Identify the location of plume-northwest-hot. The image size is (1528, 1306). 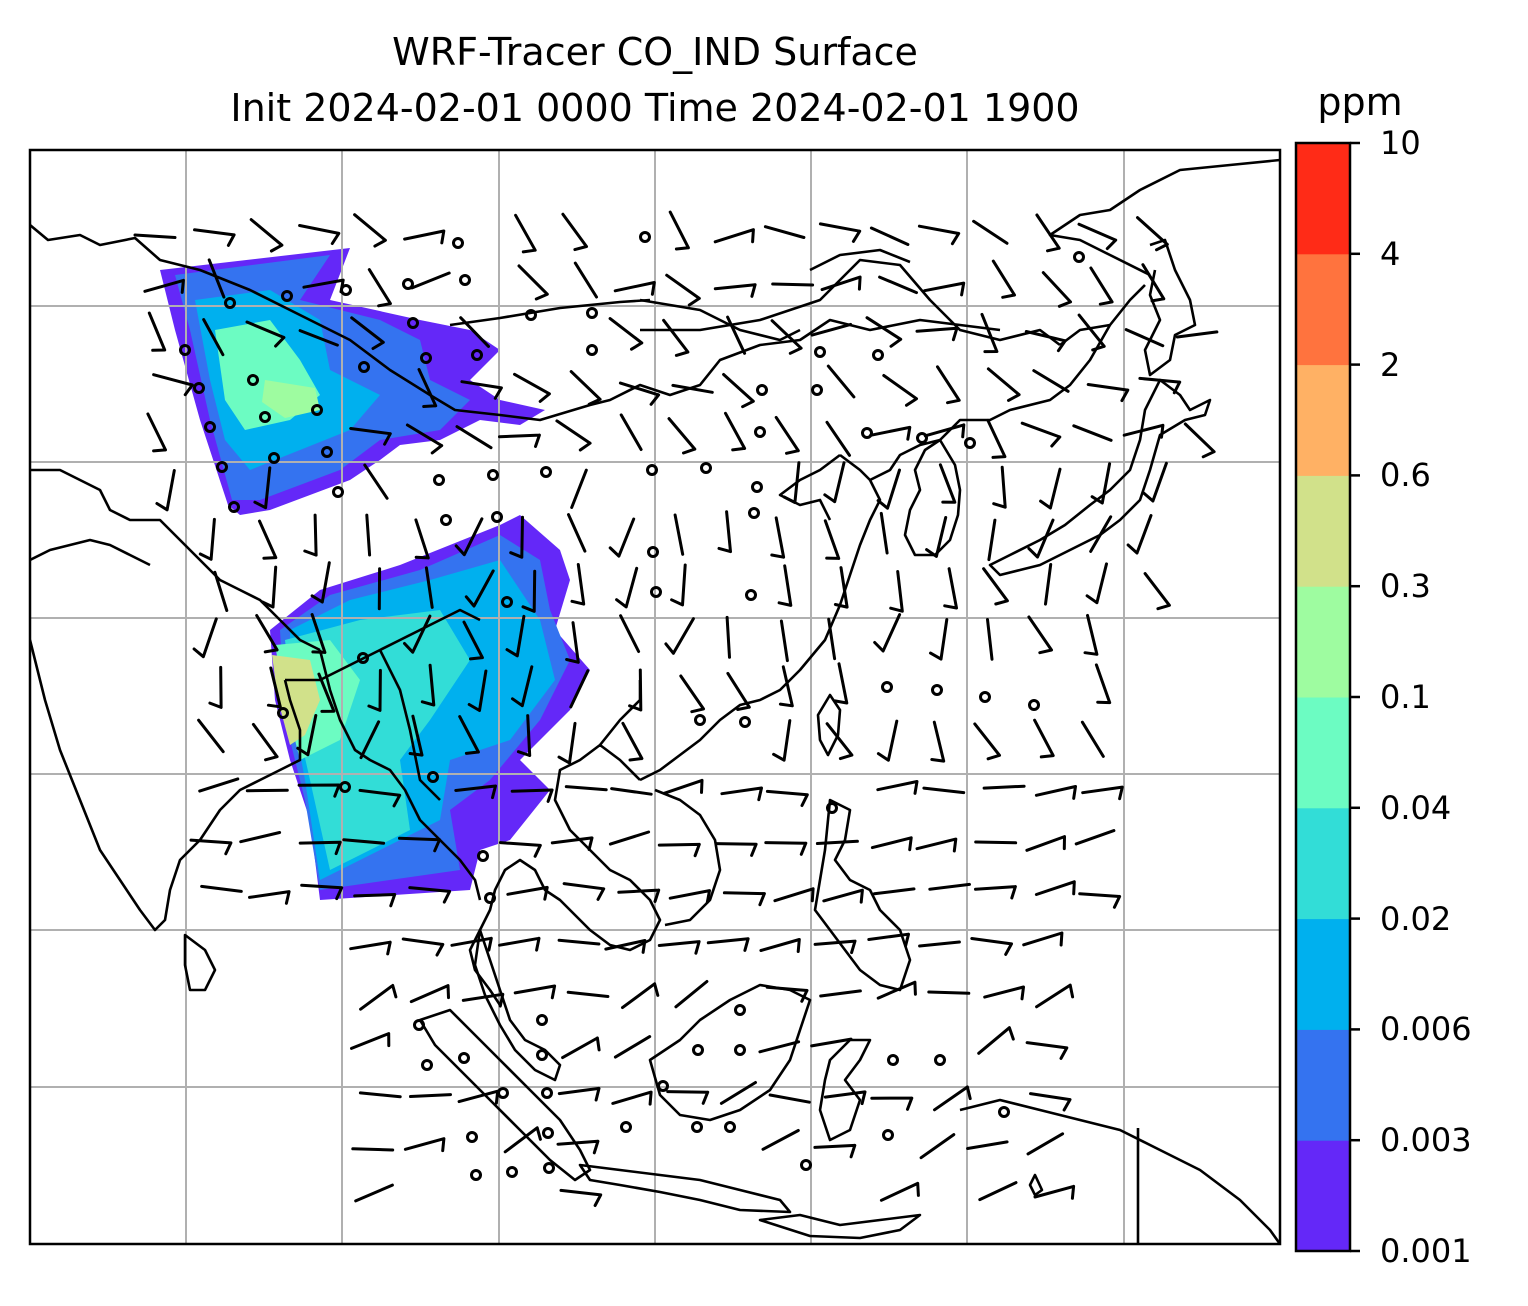
(291, 399).